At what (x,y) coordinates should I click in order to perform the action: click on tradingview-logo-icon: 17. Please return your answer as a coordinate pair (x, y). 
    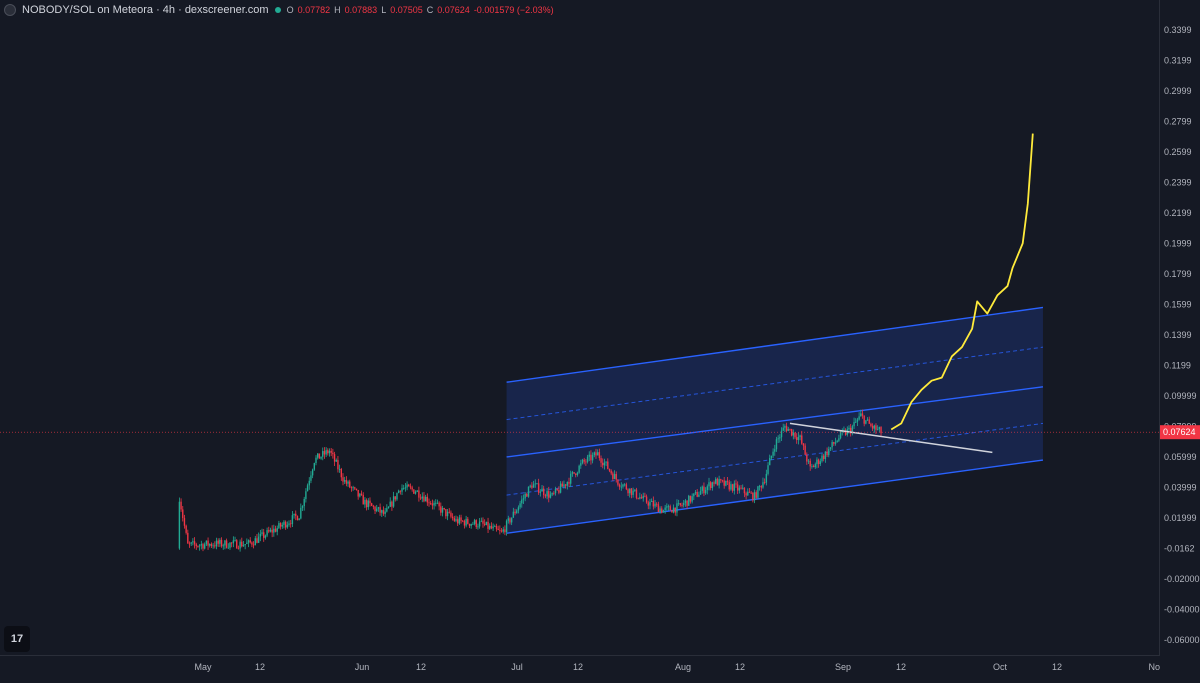
    Looking at the image, I should click on (17, 639).